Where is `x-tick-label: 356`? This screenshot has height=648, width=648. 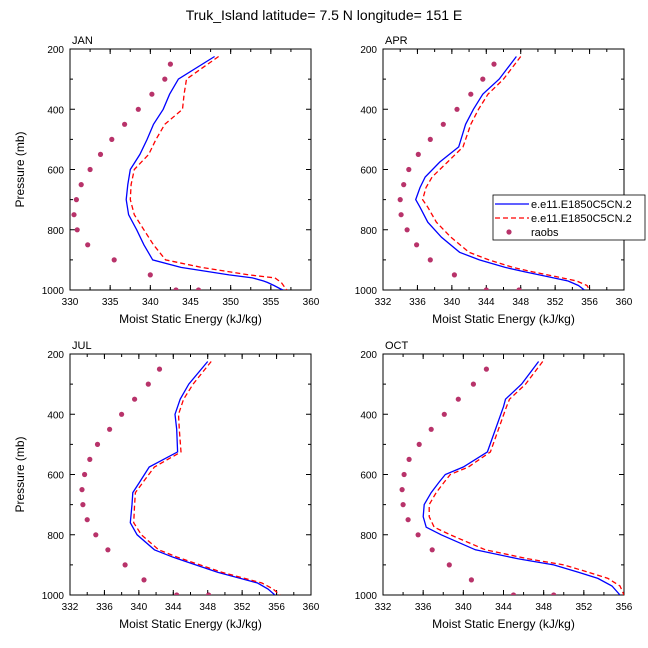
x-tick-label: 356 is located at coordinates (624, 607).